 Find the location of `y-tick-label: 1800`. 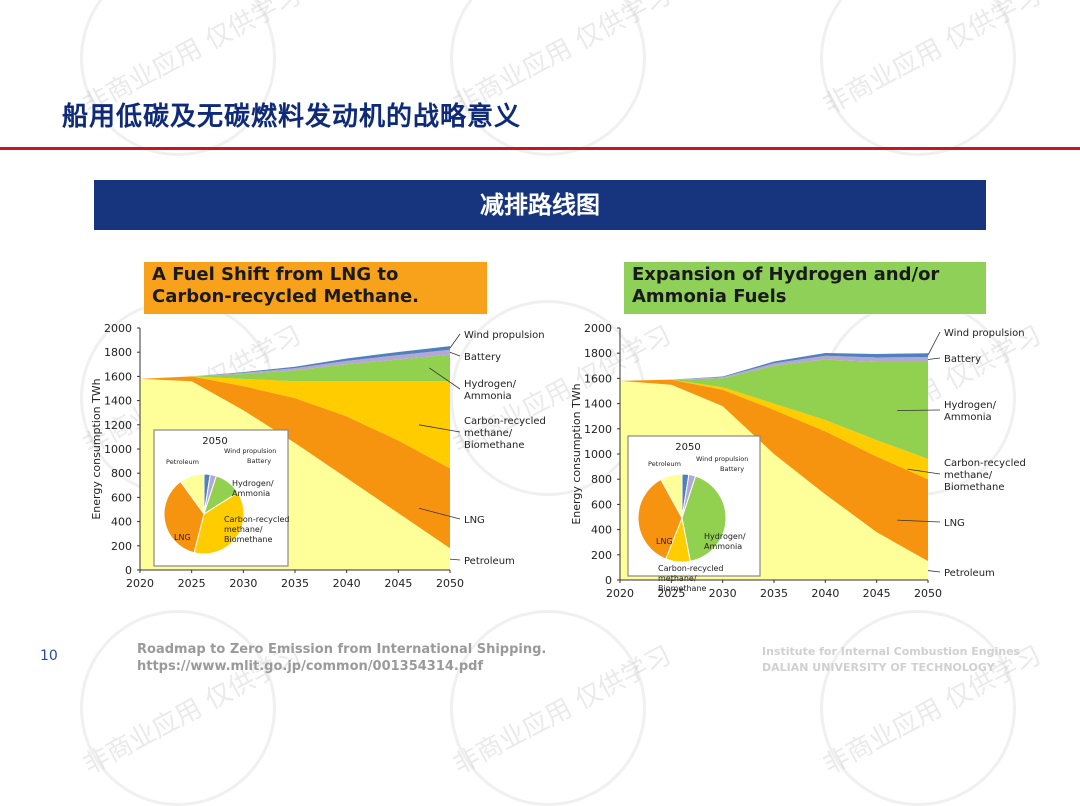

y-tick-label: 1800 is located at coordinates (118, 352).